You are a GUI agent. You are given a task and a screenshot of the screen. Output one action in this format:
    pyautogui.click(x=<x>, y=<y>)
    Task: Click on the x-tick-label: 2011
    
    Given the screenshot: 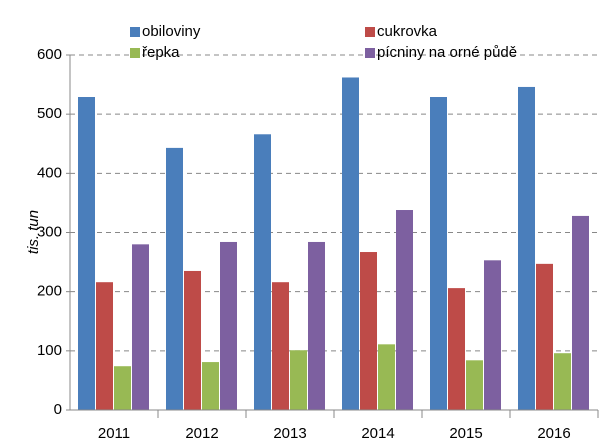 What is the action you would take?
    pyautogui.click(x=114, y=433)
    